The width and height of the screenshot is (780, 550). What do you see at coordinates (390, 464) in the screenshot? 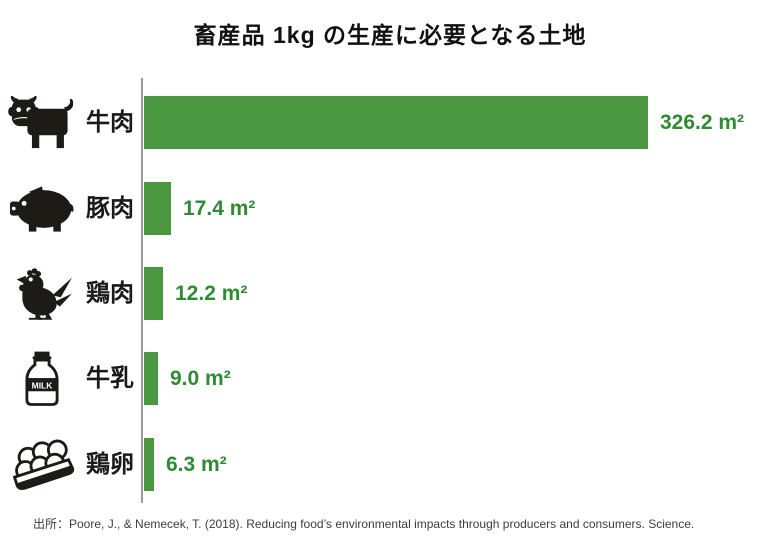
I see `chart-row-eggs: 鶏卵 6.3 m²` at bounding box center [390, 464].